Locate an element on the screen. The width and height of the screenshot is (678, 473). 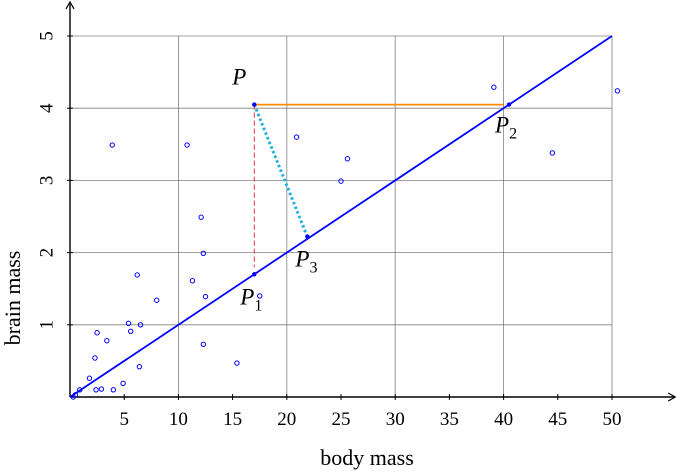
x-tick-label: 10 is located at coordinates (178, 419).